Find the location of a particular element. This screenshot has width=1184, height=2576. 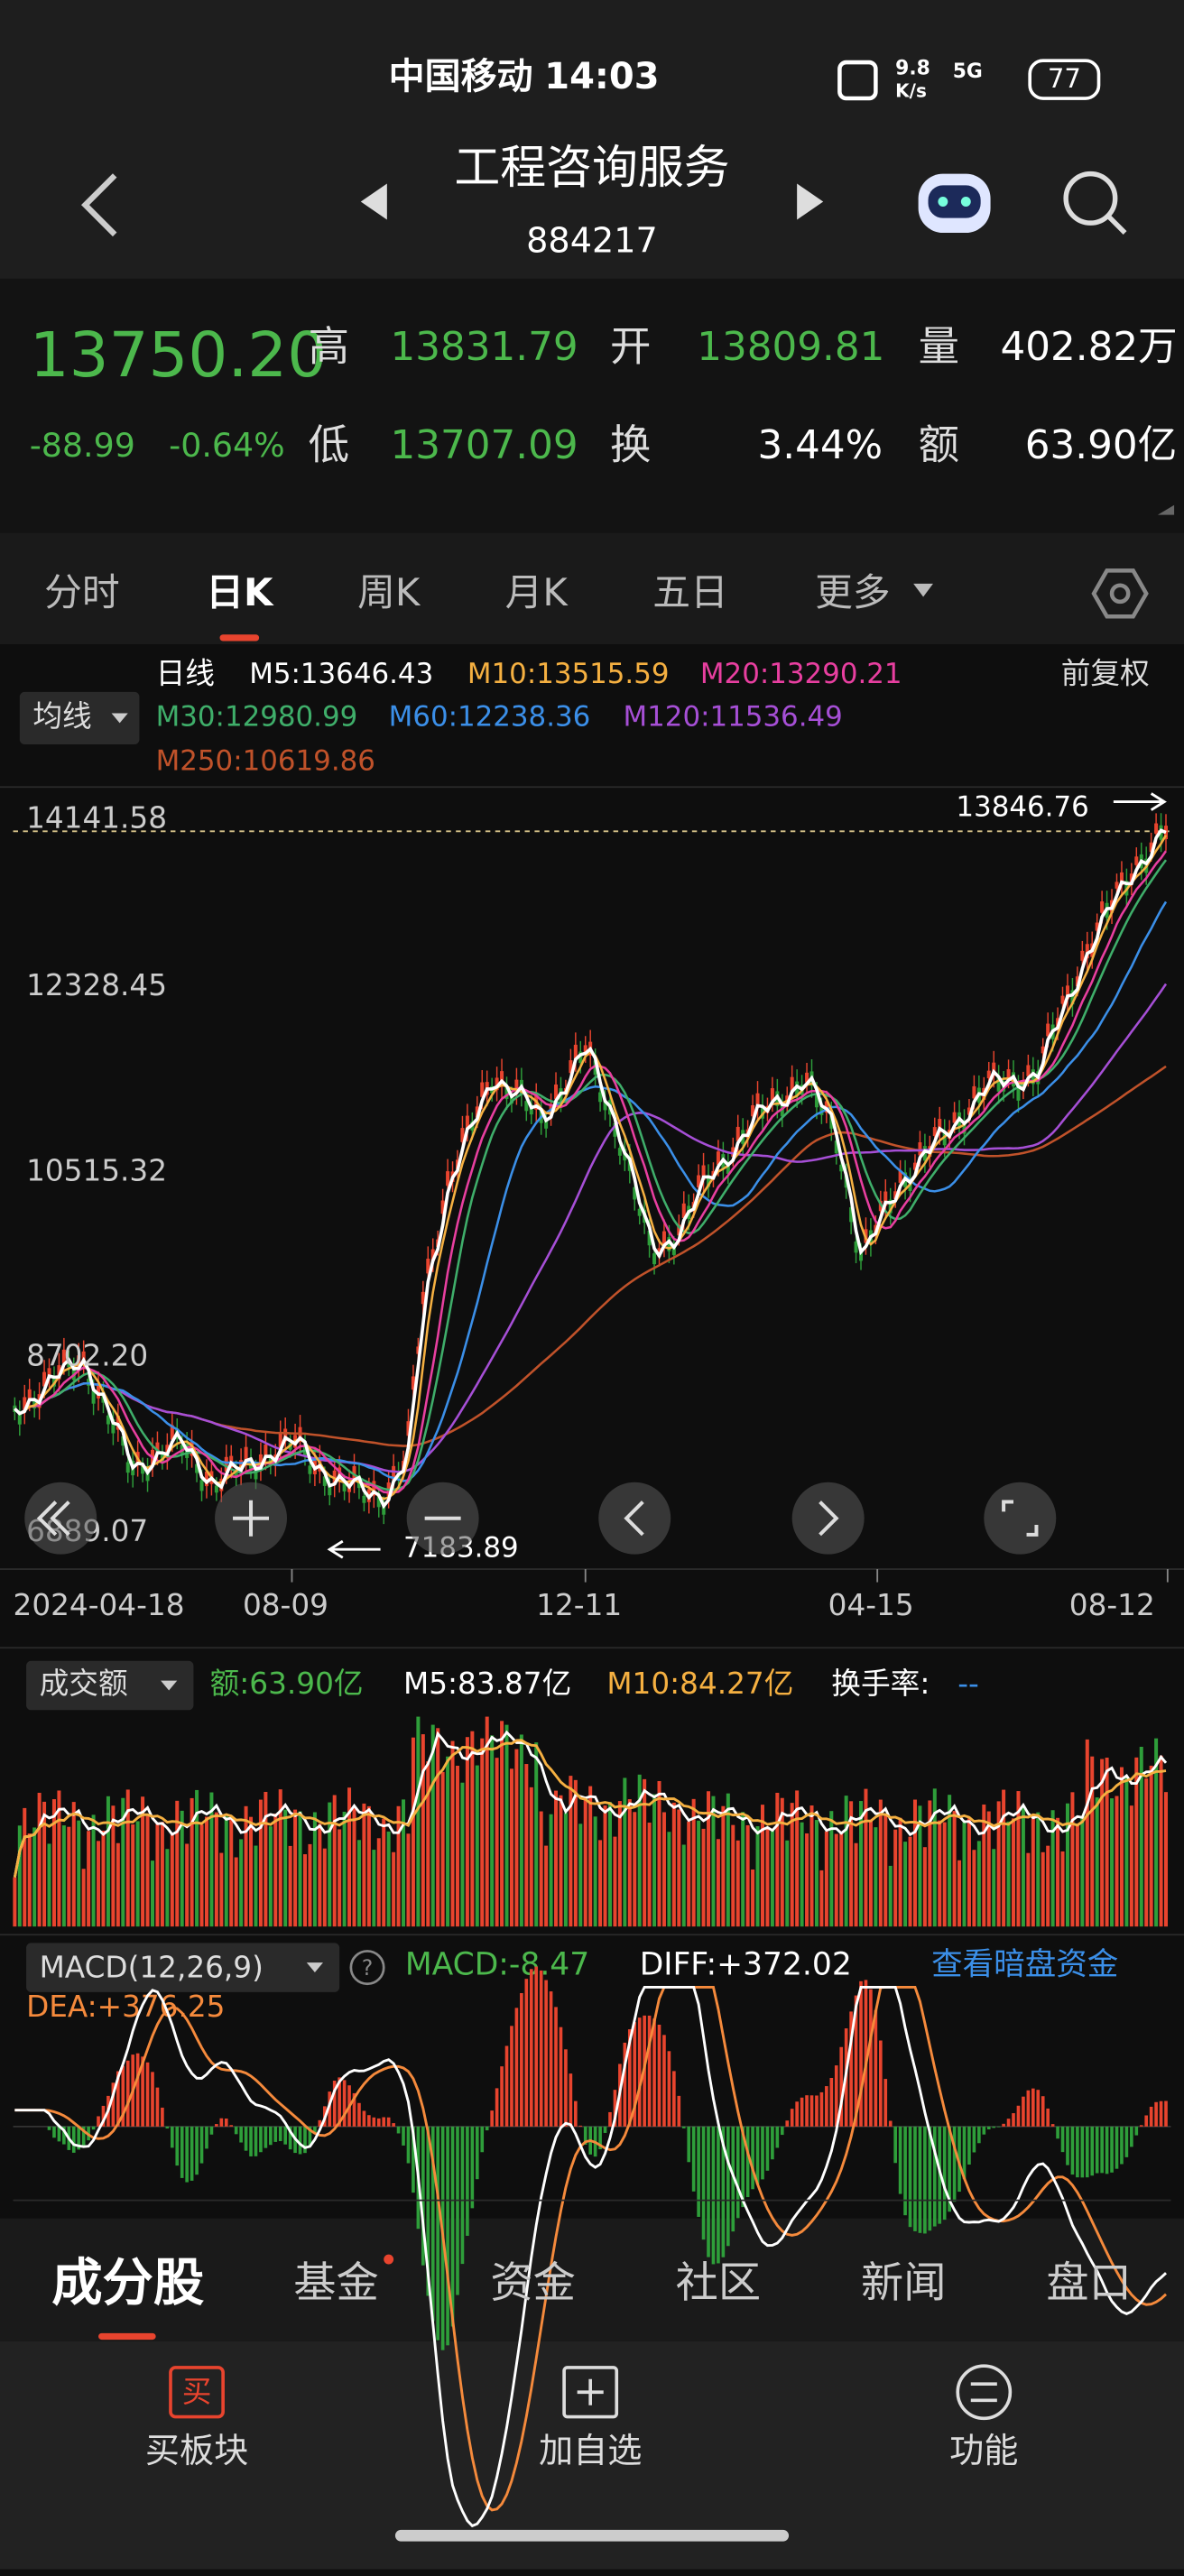

buy-icon is located at coordinates (197, 2392).